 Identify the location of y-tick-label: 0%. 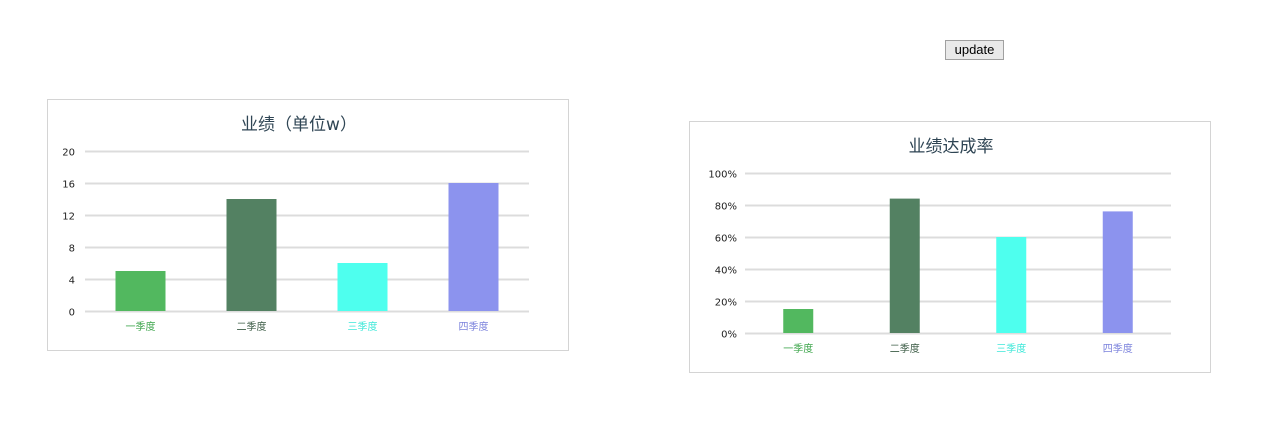
(729, 335).